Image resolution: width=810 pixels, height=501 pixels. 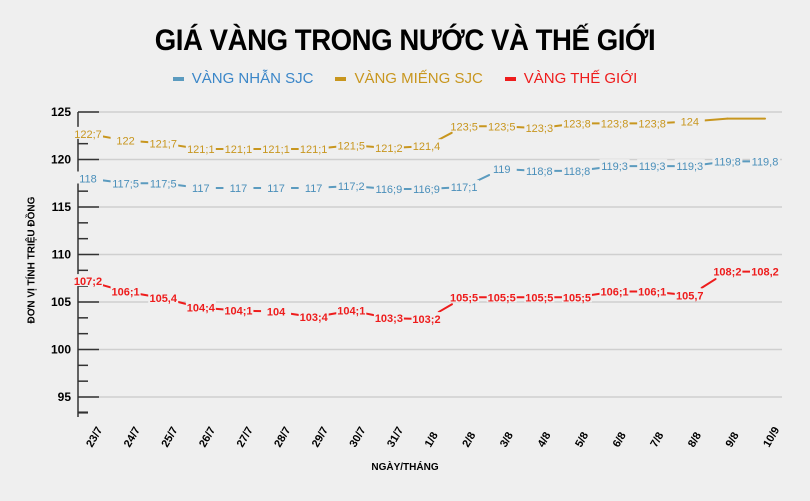 I want to click on data-label: 108;2, so click(x=727, y=273).